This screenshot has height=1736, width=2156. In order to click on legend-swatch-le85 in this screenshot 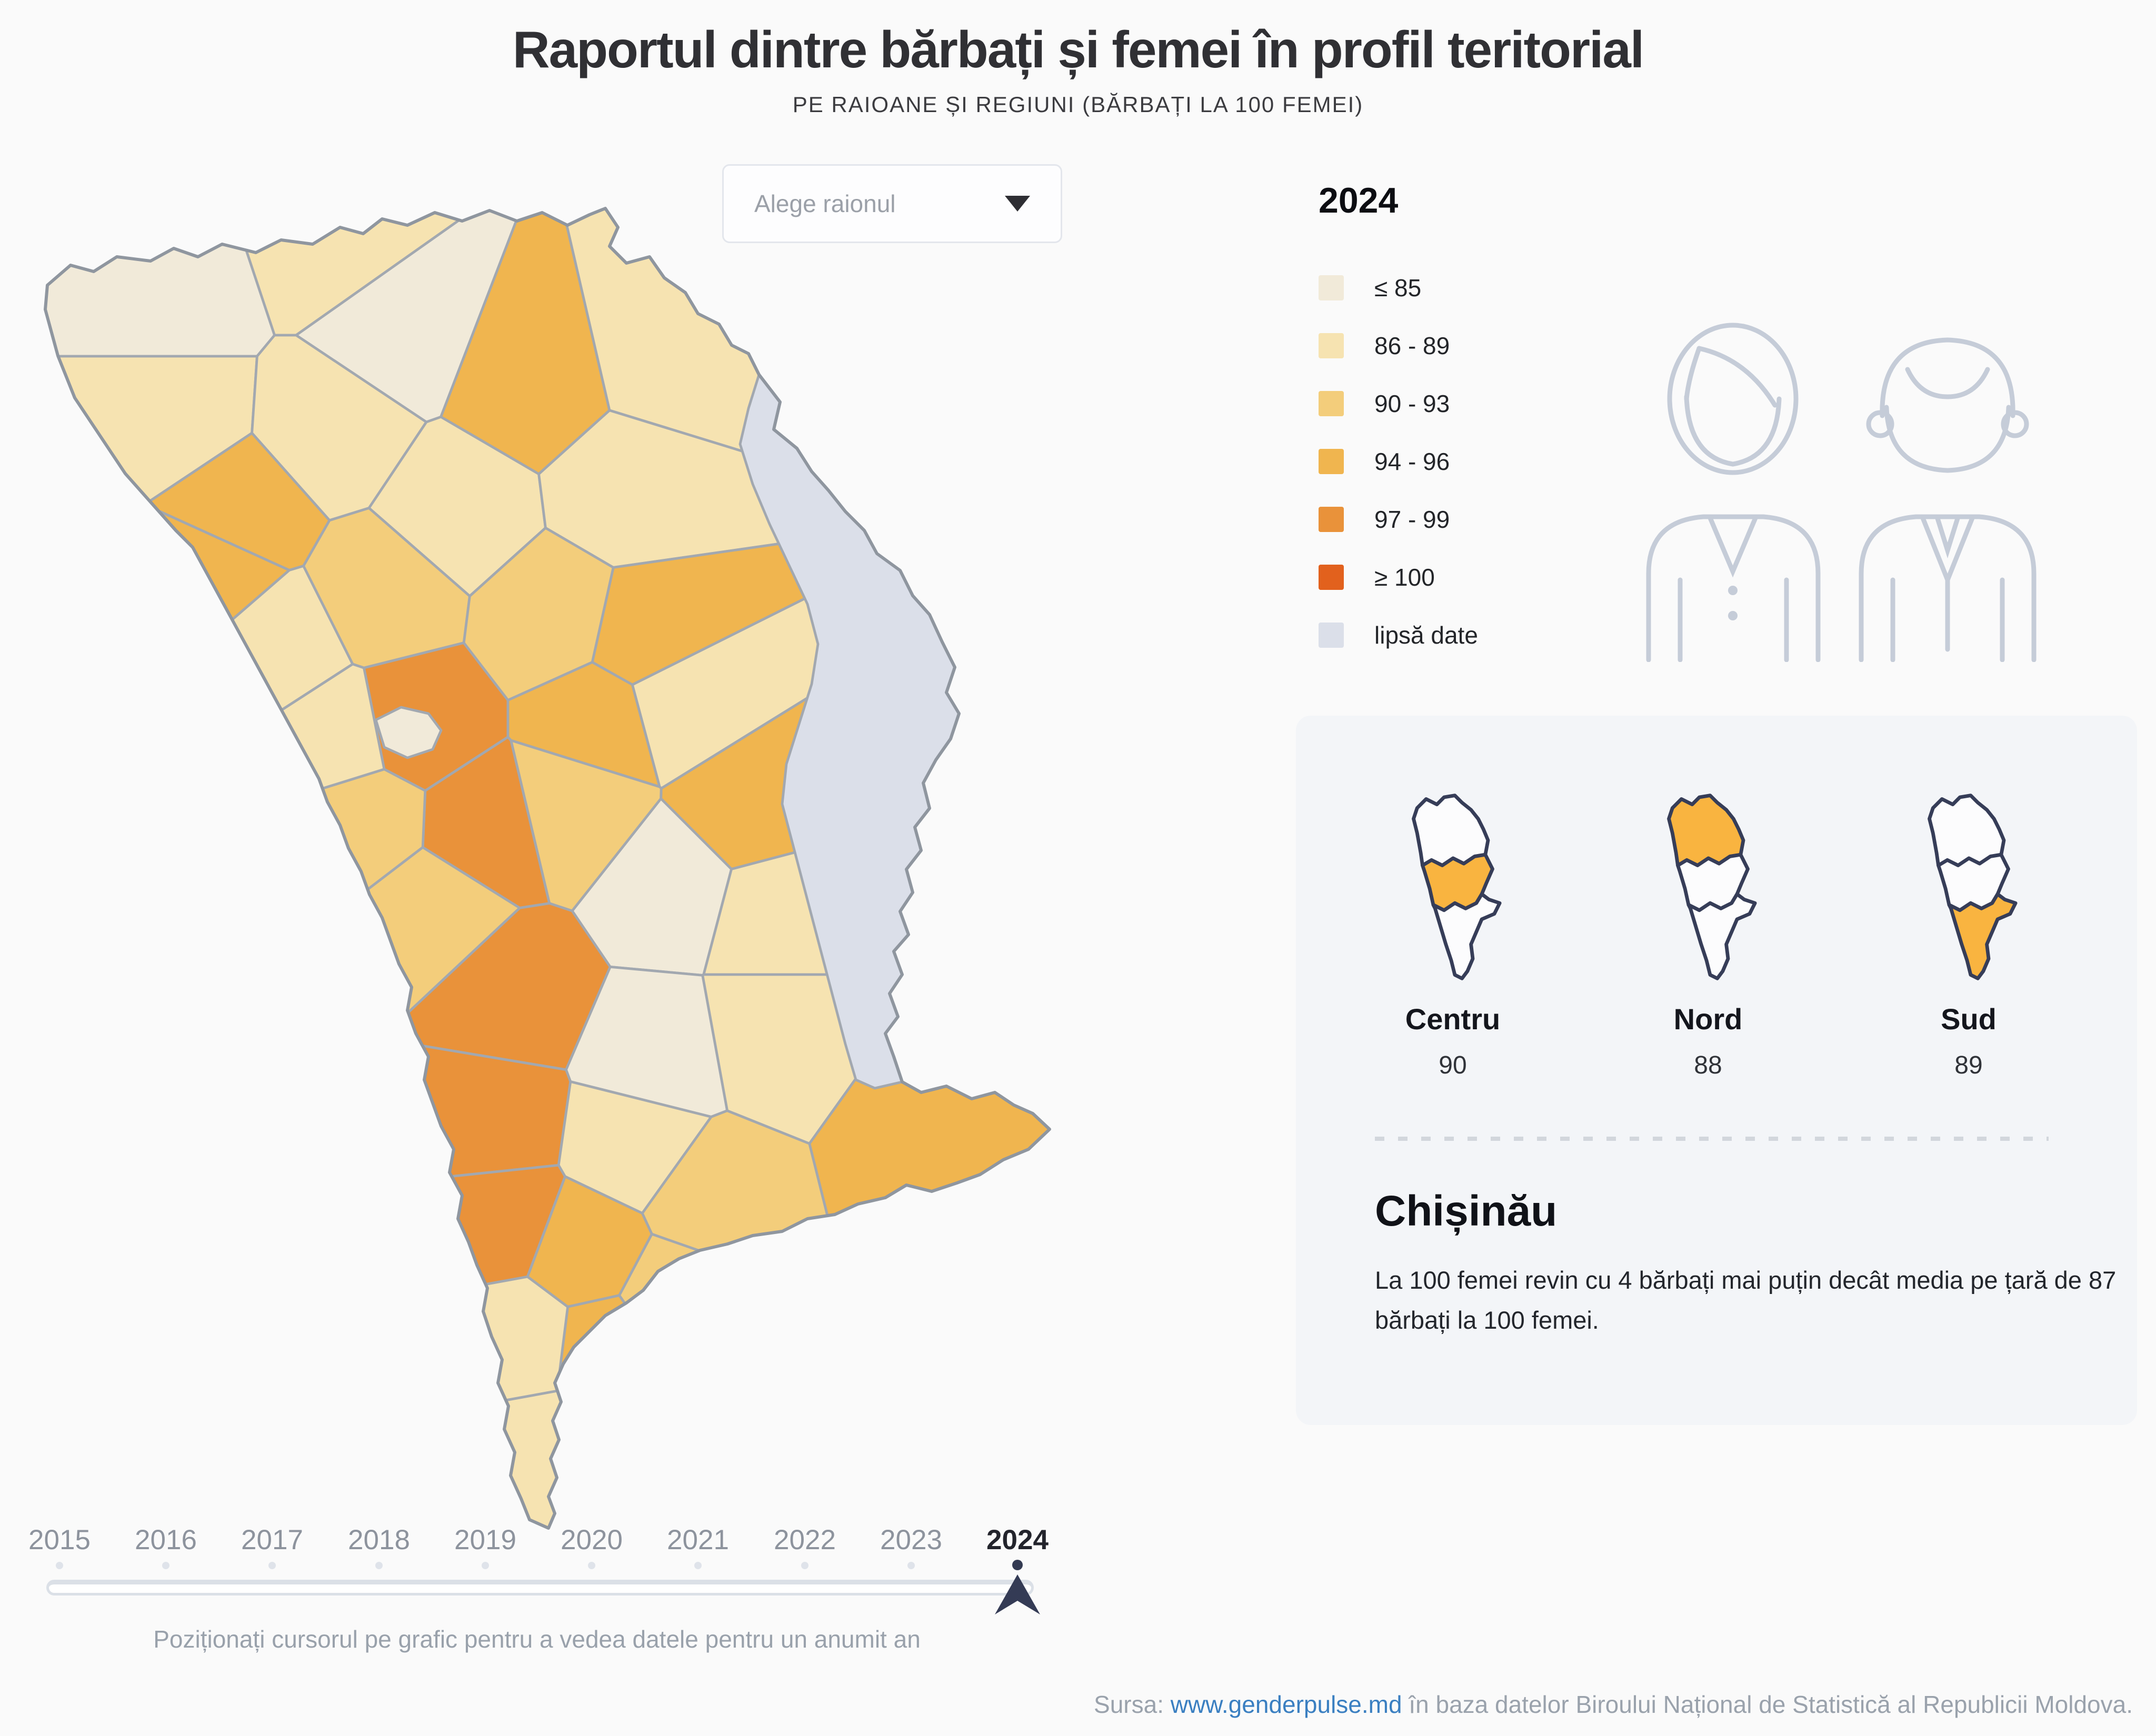, I will do `click(1331, 287)`.